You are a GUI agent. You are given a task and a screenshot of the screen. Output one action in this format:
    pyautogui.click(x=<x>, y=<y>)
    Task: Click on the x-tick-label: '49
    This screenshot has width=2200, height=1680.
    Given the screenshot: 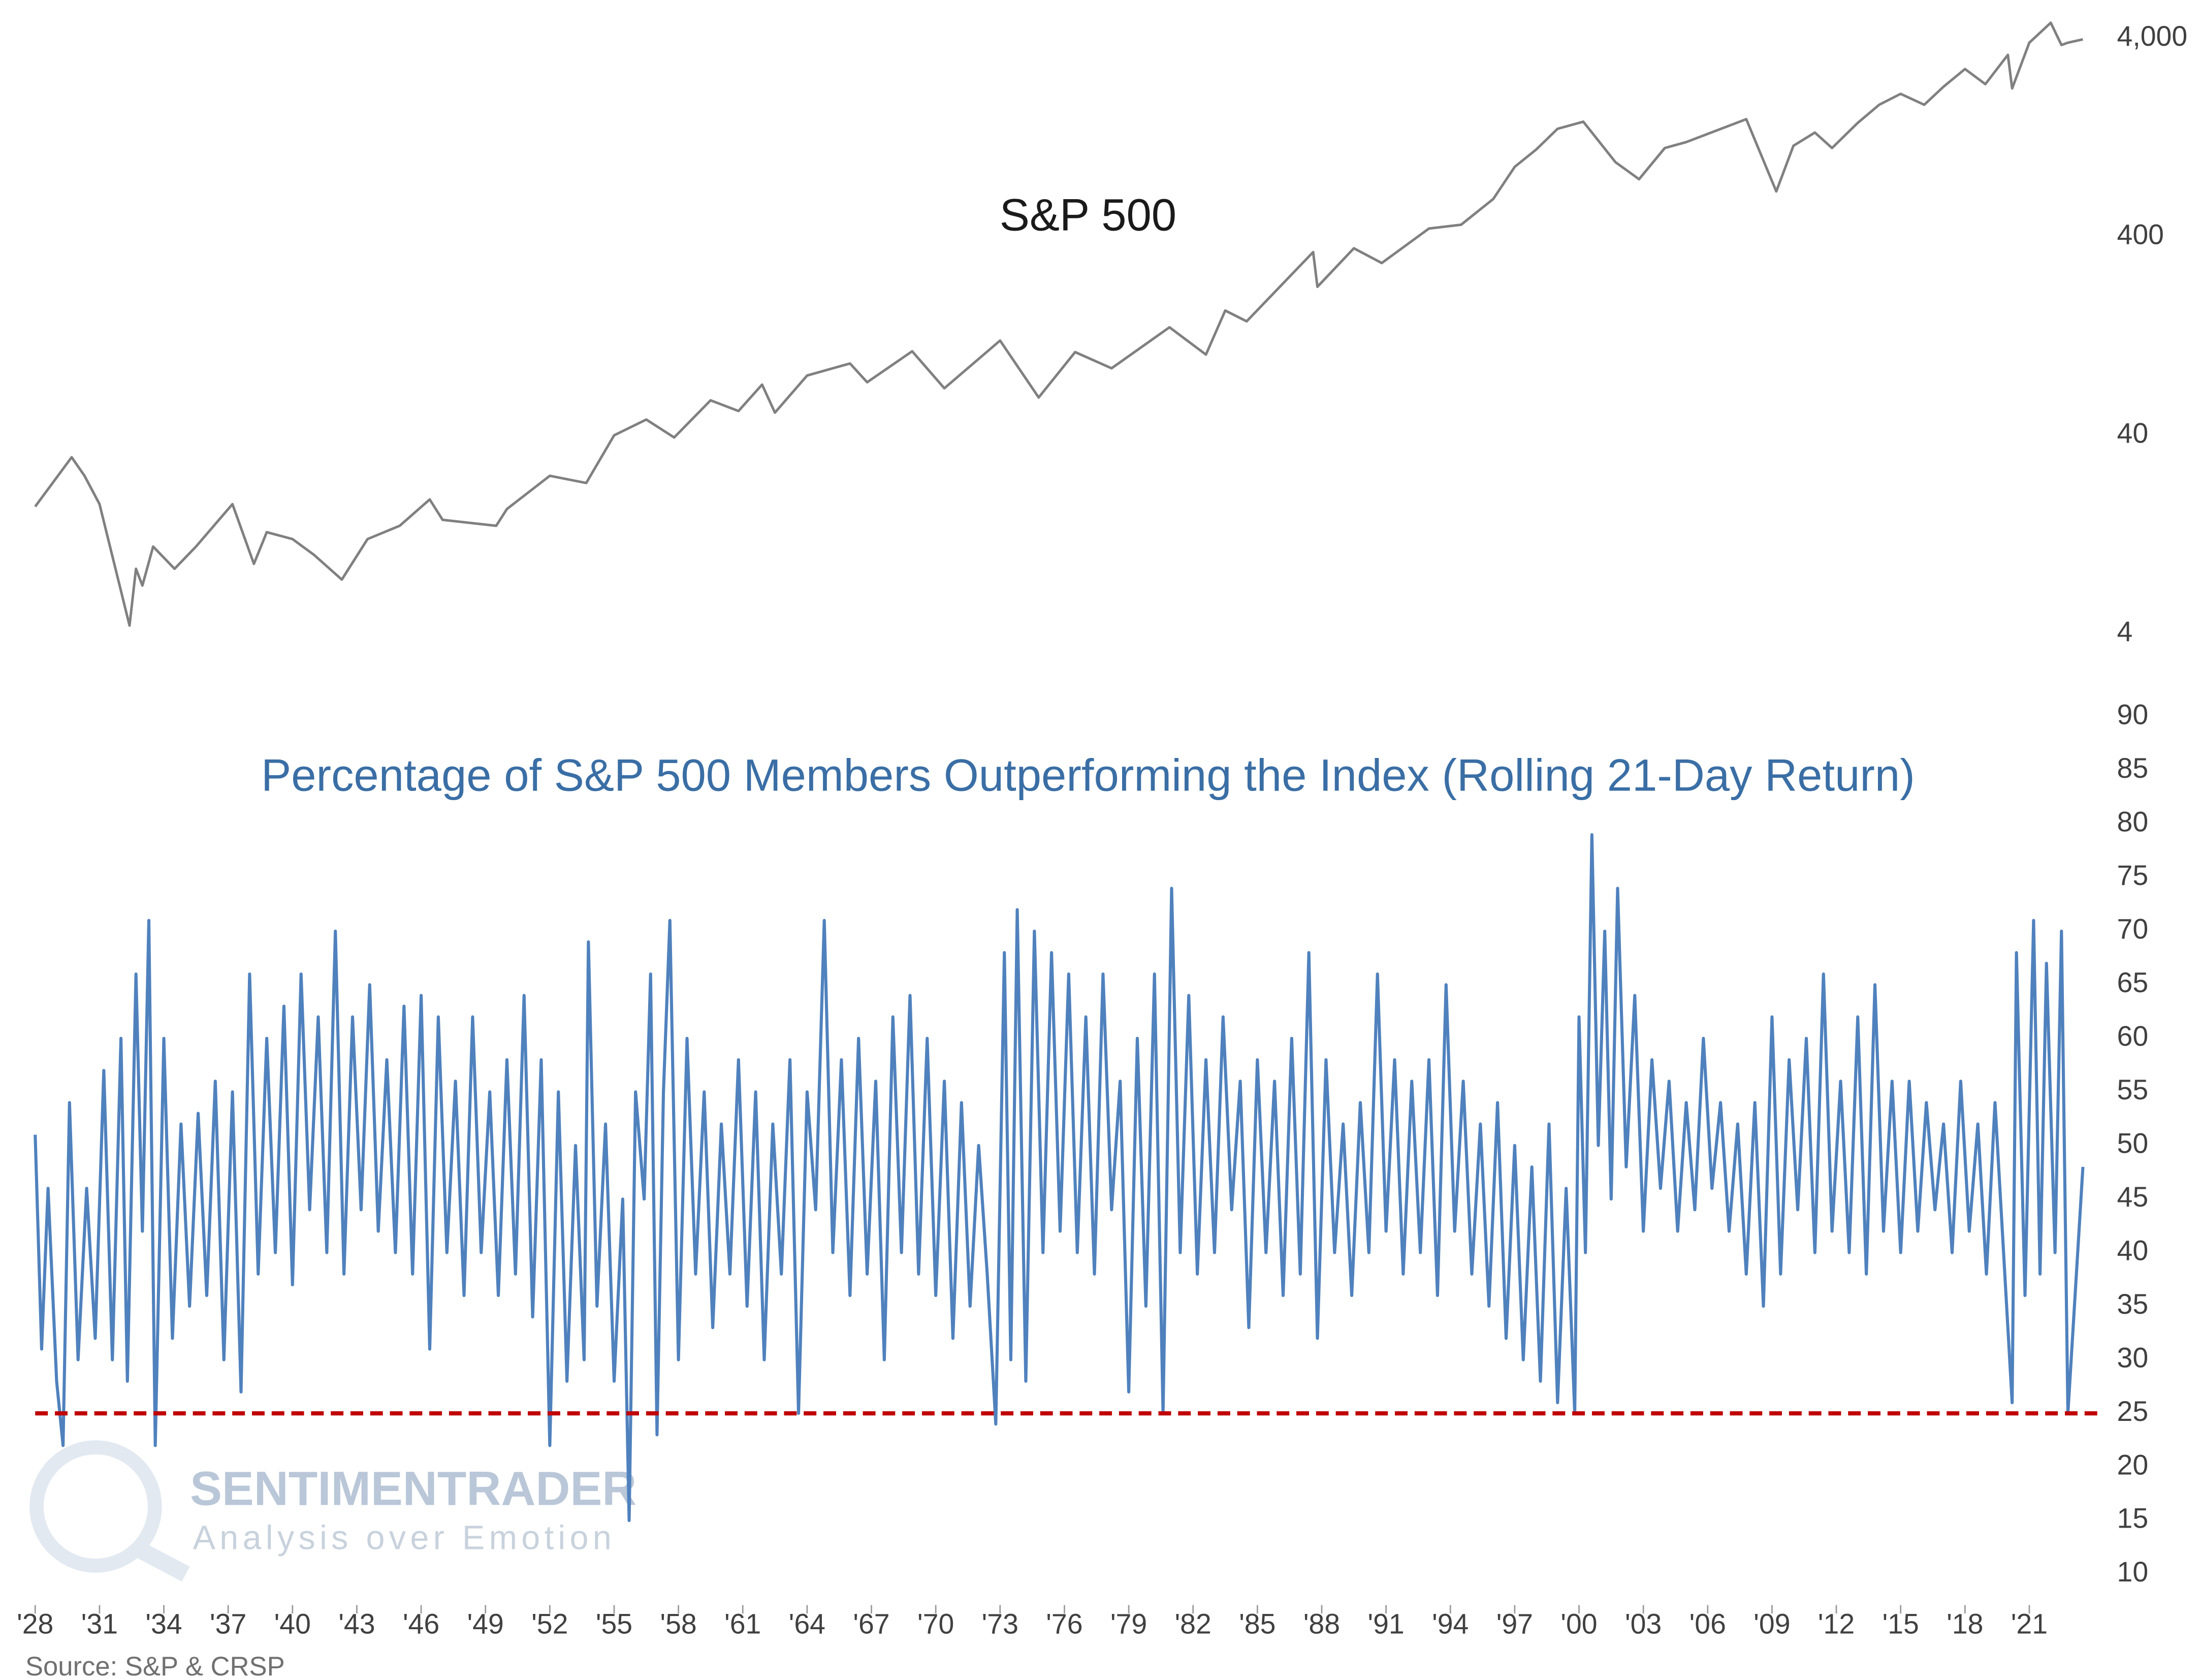 What is the action you would take?
    pyautogui.click(x=486, y=1624)
    